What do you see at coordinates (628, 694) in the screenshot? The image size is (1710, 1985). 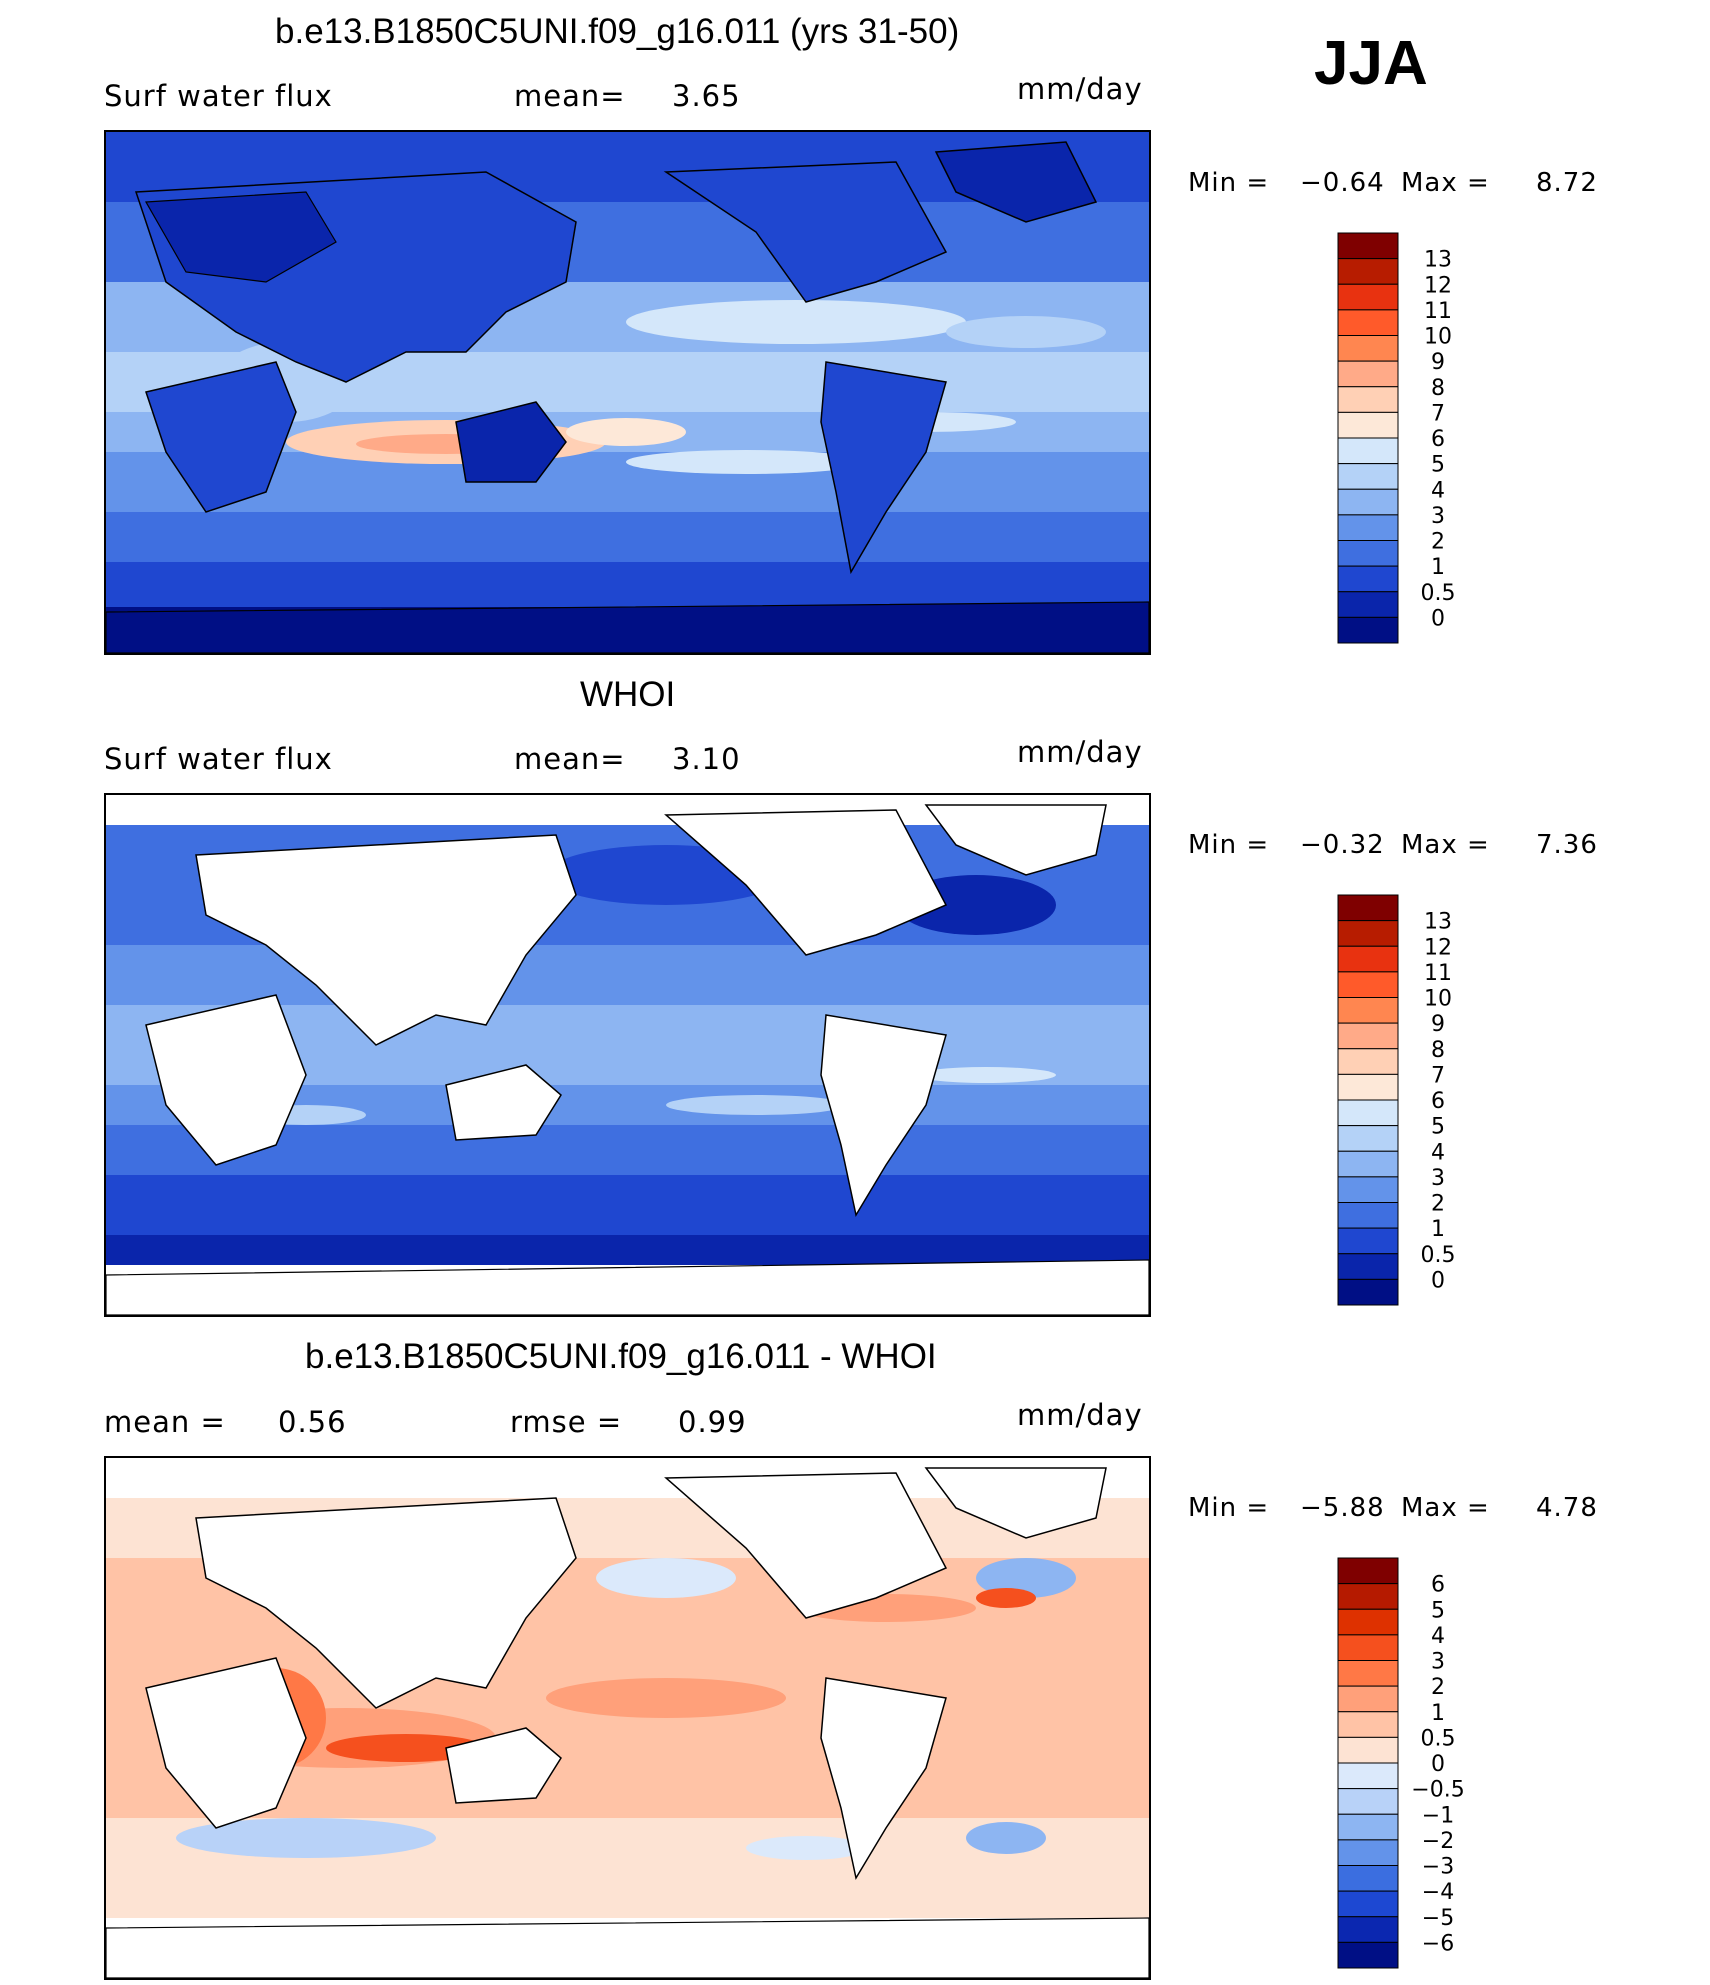 I see `panel-title: WHOI` at bounding box center [628, 694].